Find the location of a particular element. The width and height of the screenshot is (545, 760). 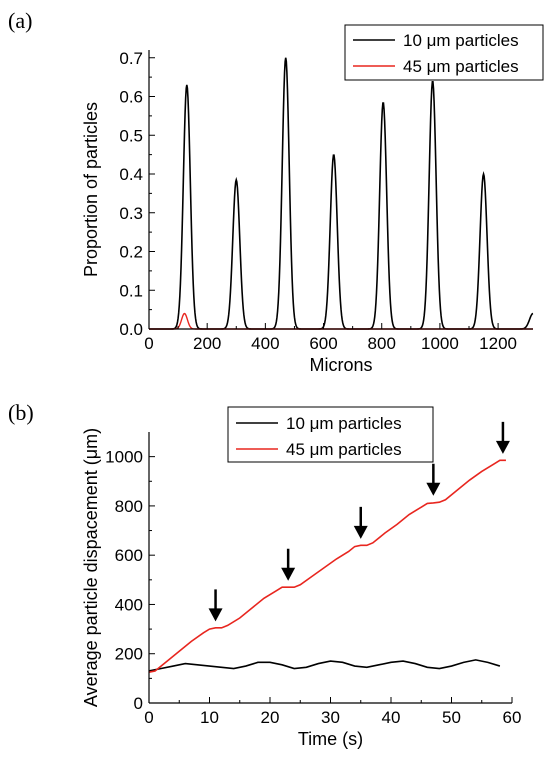

x-tick-label: 30 is located at coordinates (330, 717).